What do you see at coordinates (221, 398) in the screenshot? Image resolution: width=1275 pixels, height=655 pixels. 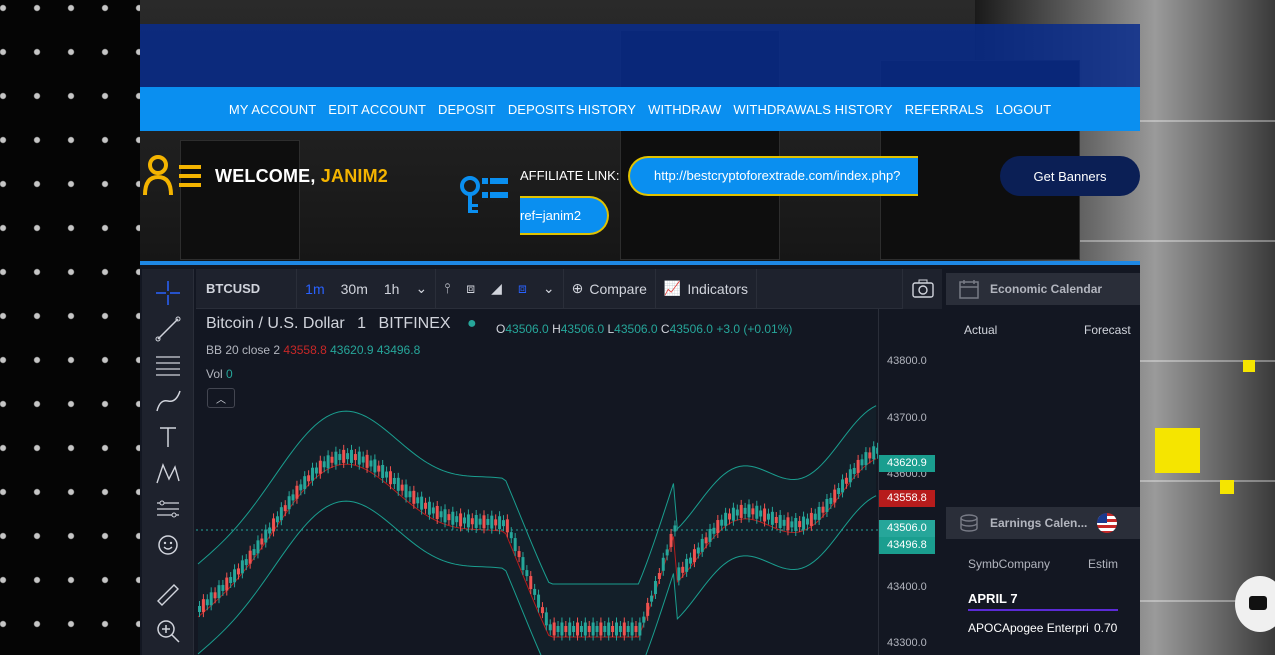 I see `collapse-legend-button: ︿` at bounding box center [221, 398].